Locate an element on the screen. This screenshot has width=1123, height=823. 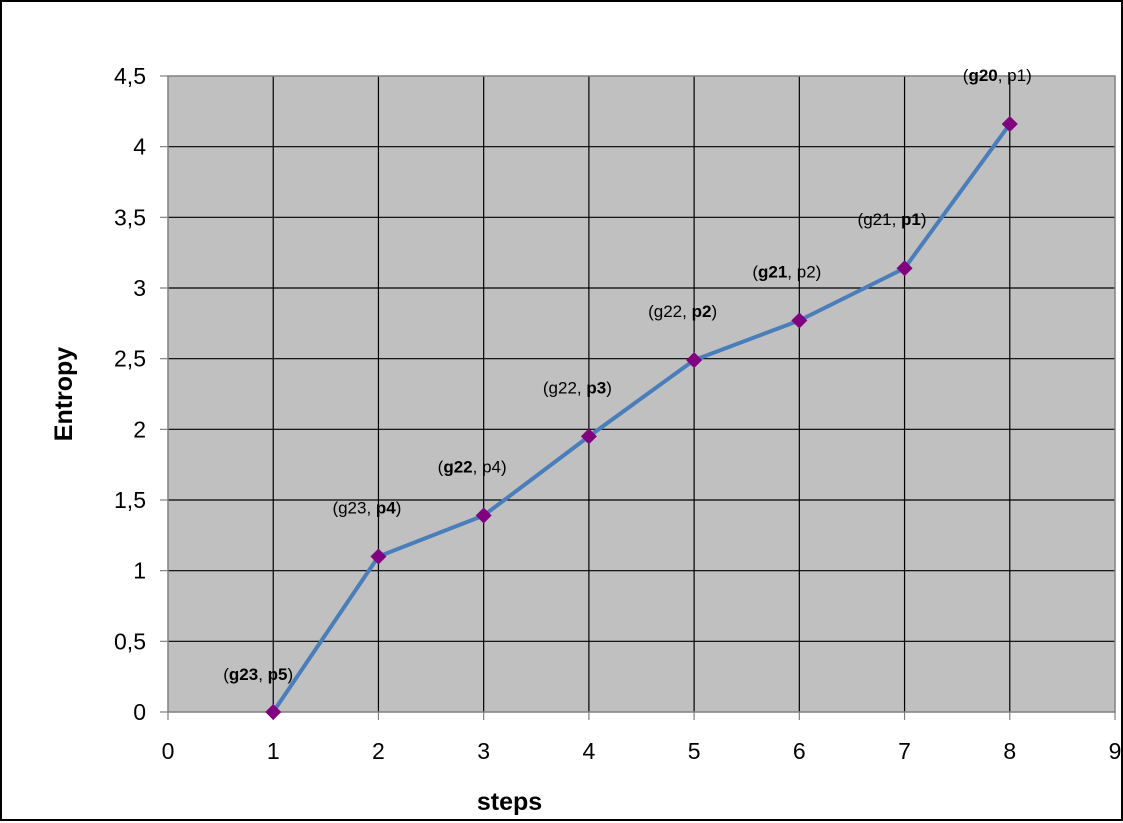
data-point-label: (g22, p4) is located at coordinates (472, 467).